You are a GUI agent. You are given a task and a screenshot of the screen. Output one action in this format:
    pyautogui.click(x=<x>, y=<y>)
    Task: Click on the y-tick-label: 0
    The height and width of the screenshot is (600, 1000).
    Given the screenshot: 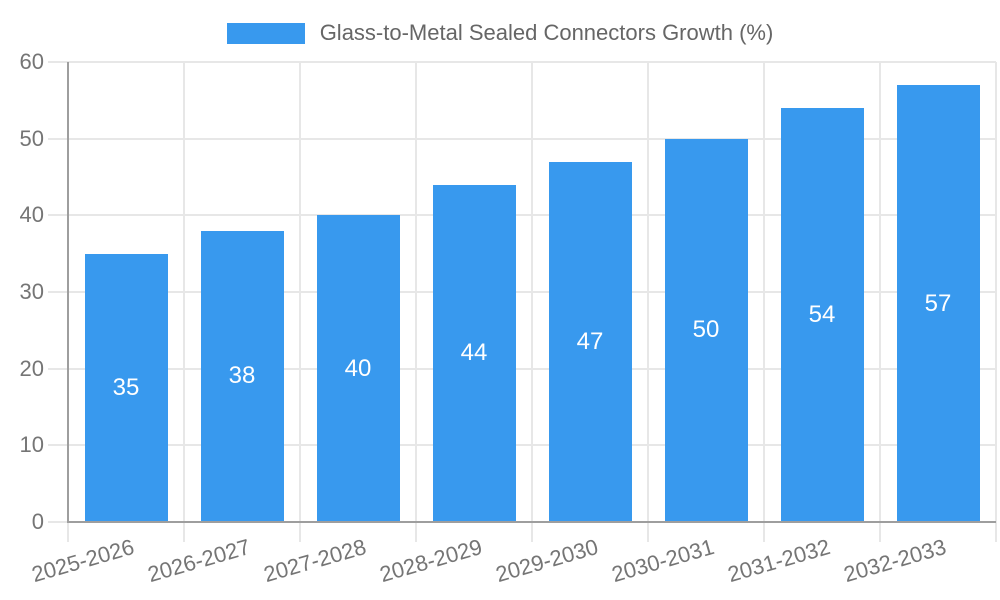 What is the action you would take?
    pyautogui.click(x=37, y=521)
    